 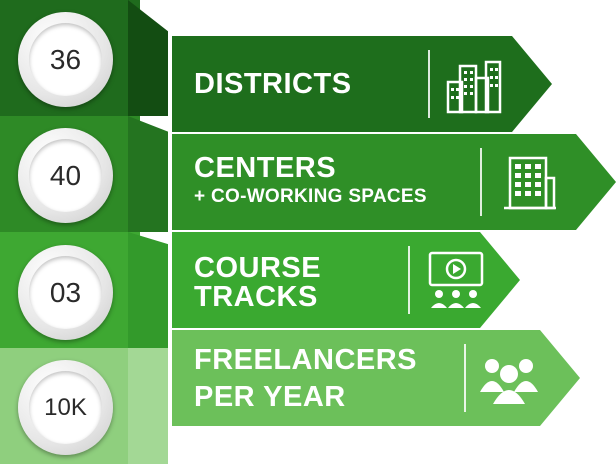 I want to click on stat-circle-2: 40, so click(x=65, y=175).